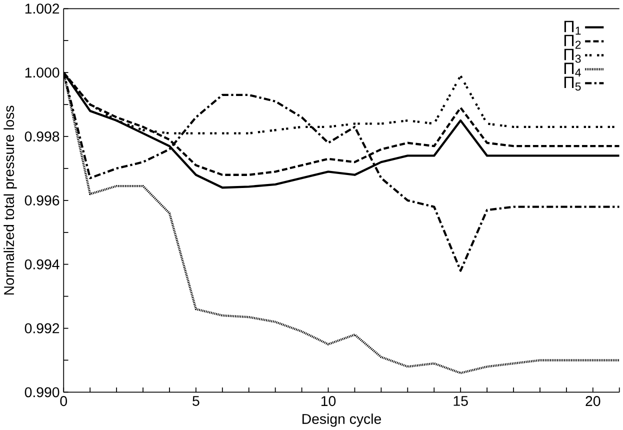  Describe the element at coordinates (42, 200) in the screenshot. I see `y-tick-label: 0.996` at that location.